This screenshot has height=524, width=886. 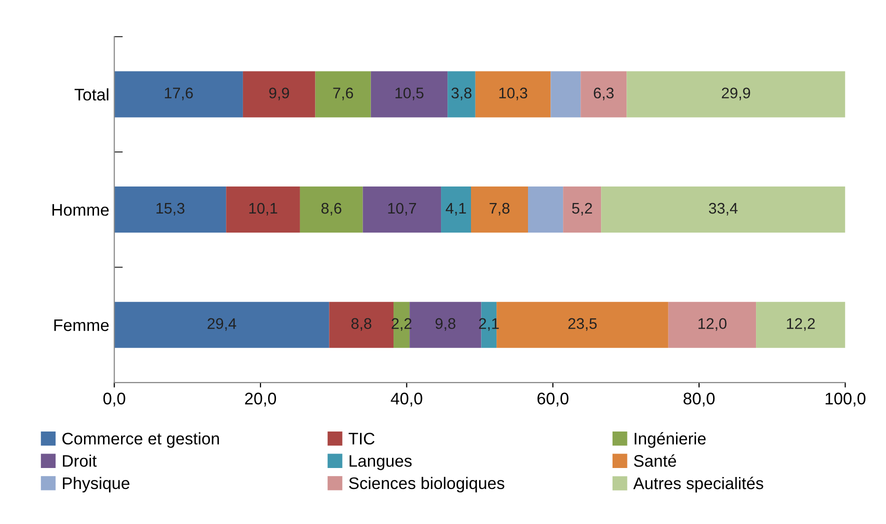 I want to click on data-label: 7,8, so click(x=500, y=209).